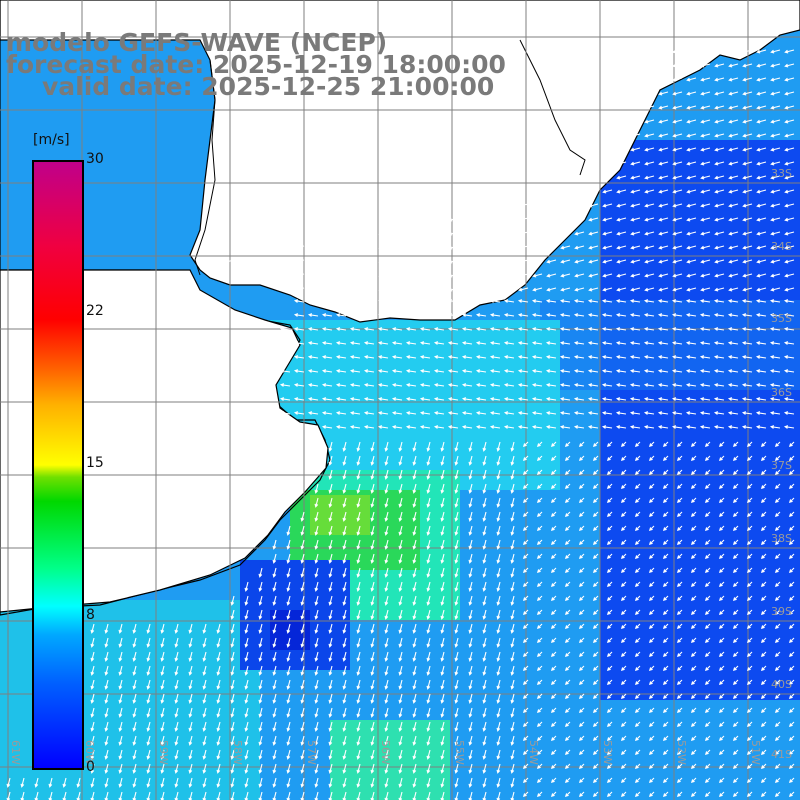 The height and width of the screenshot is (800, 800). Describe the element at coordinates (205, 167) in the screenshot. I see `border-line` at that location.